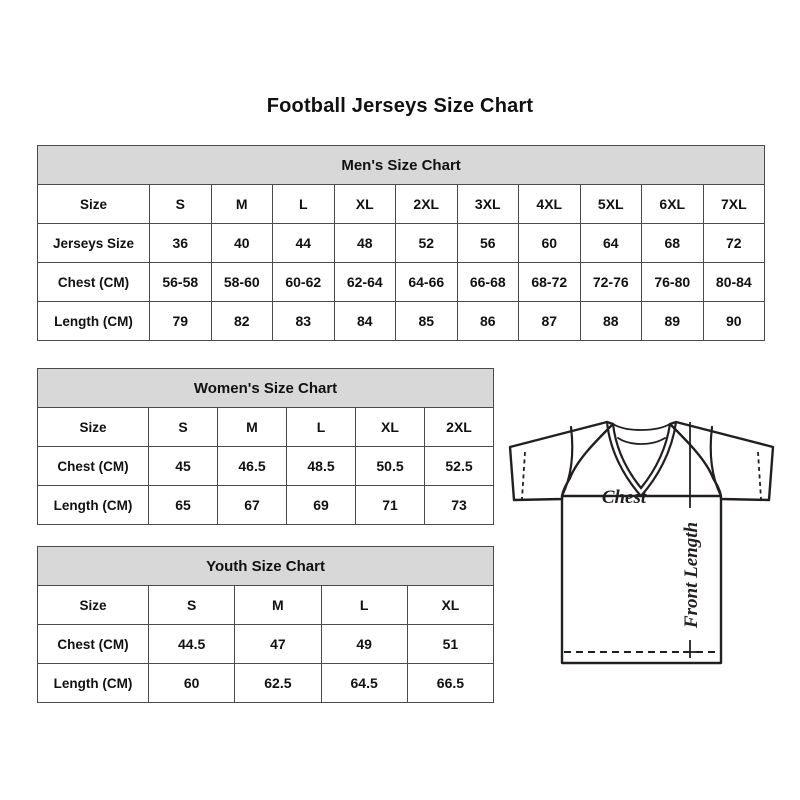  I want to click on table-caption-row: Men's Size Chart, so click(401, 165).